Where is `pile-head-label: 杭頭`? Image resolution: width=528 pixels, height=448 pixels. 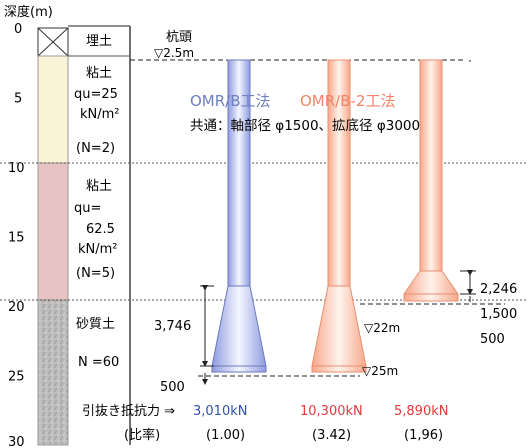 pile-head-label: 杭頭 is located at coordinates (179, 37).